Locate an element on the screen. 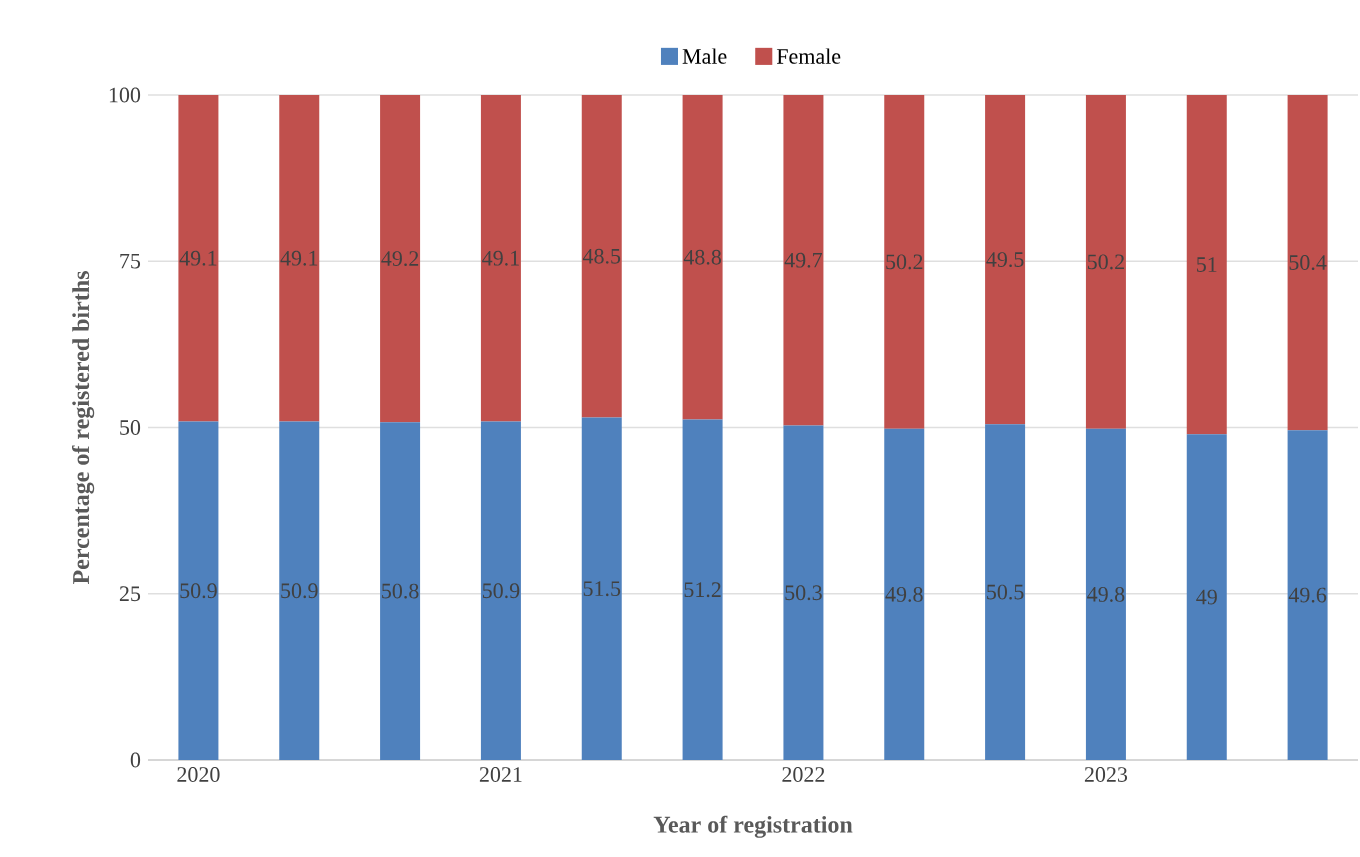  data-label: 48.8 is located at coordinates (702, 257).